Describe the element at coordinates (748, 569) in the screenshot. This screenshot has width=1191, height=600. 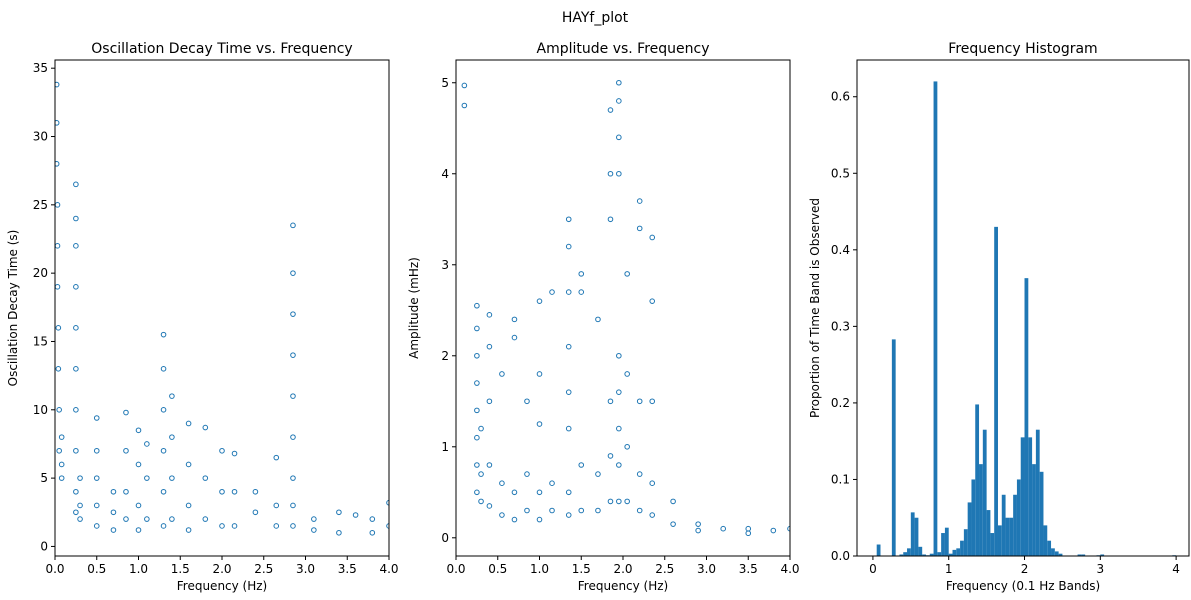
I see `x-tick-label: 3.5` at that location.